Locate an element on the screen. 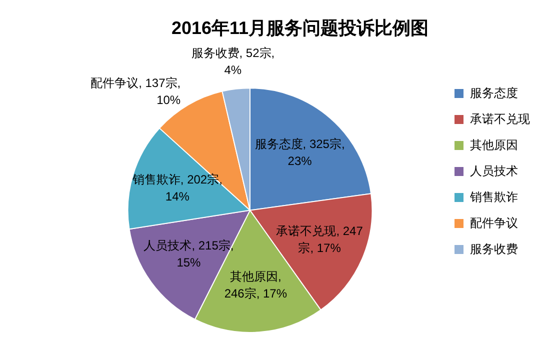 This screenshot has height=341, width=550. legend-label: 承诺不兑现 is located at coordinates (500, 119).